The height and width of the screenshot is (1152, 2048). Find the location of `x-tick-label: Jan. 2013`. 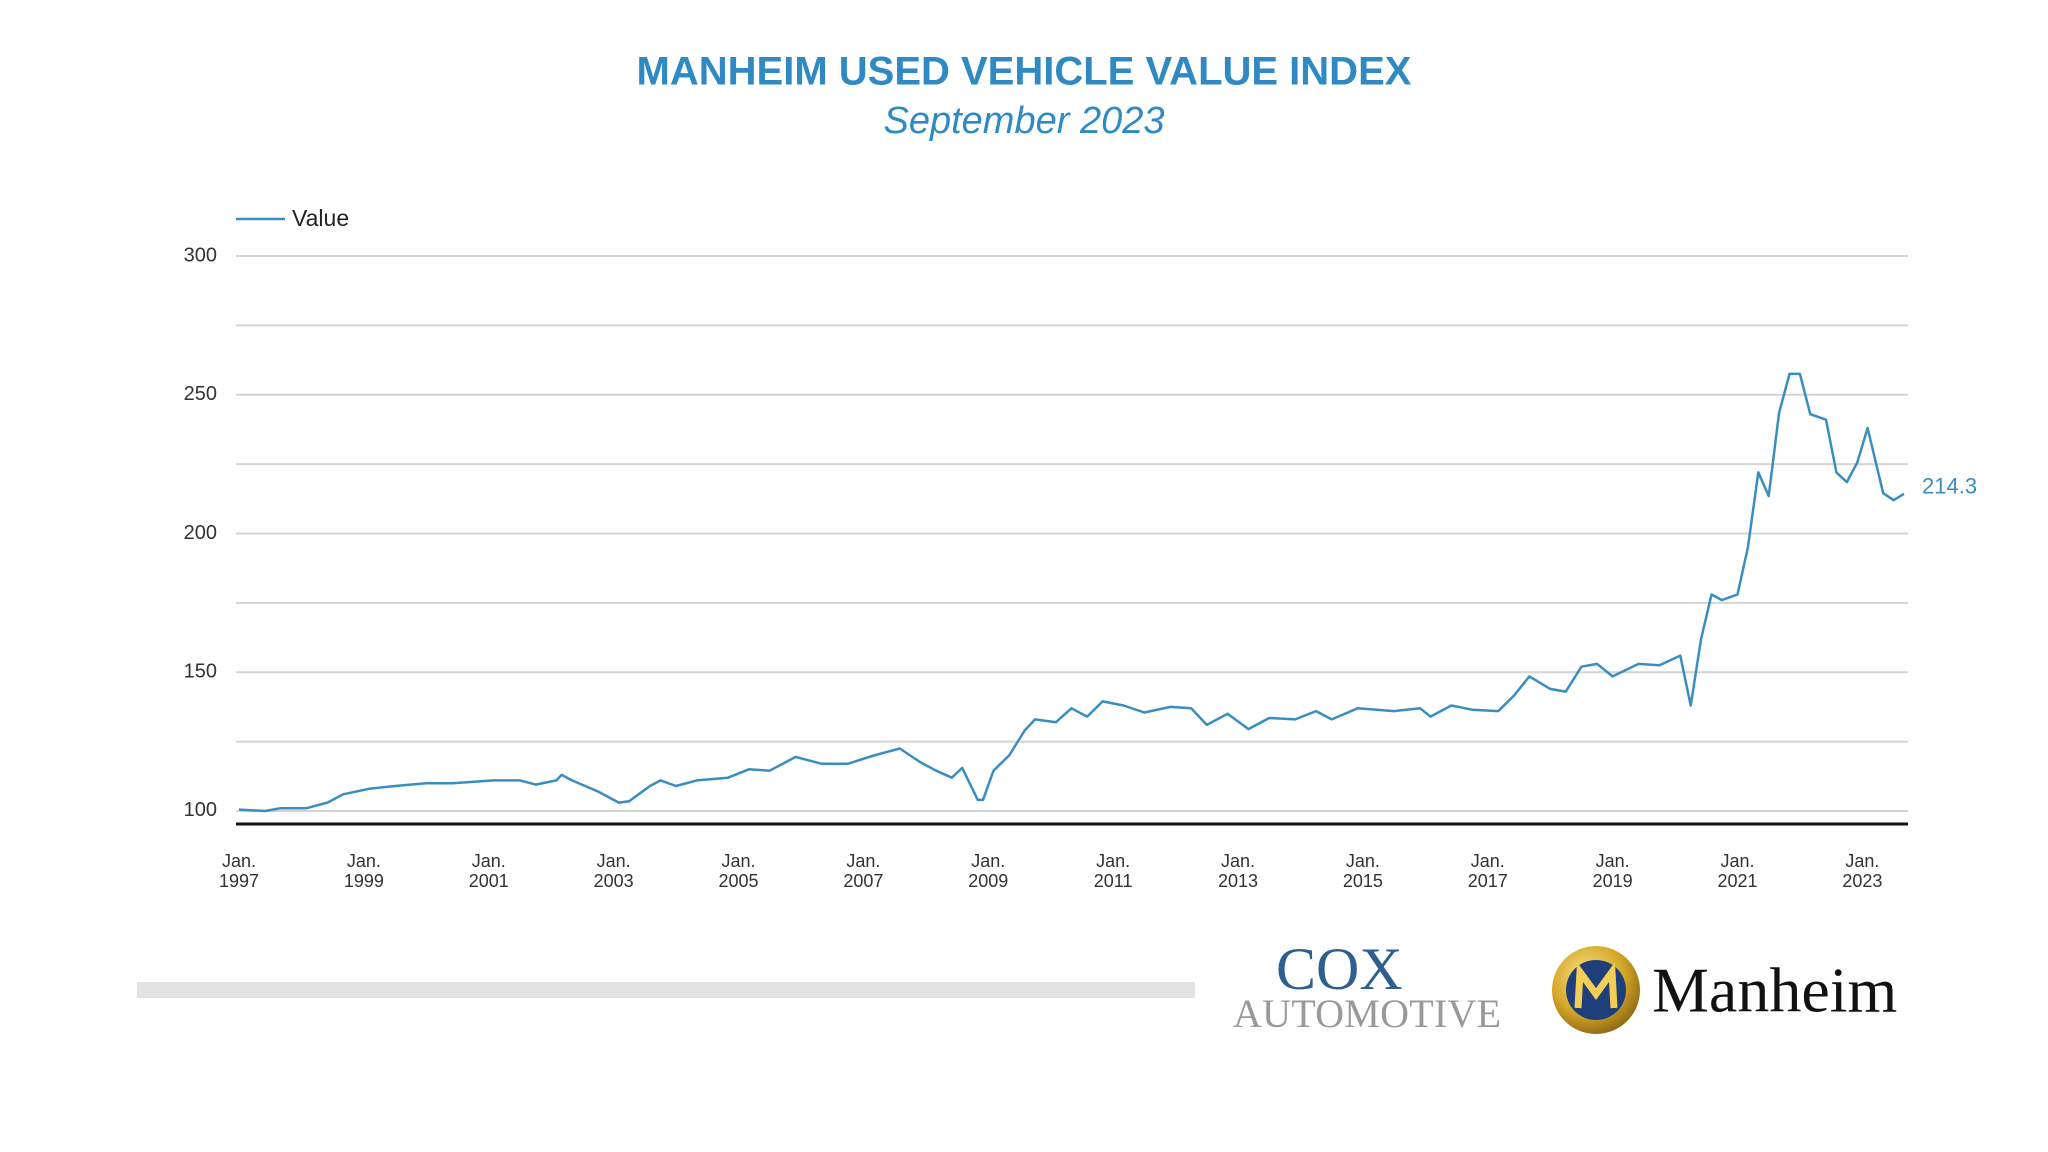

x-tick-label: Jan. 2013 is located at coordinates (1238, 871).